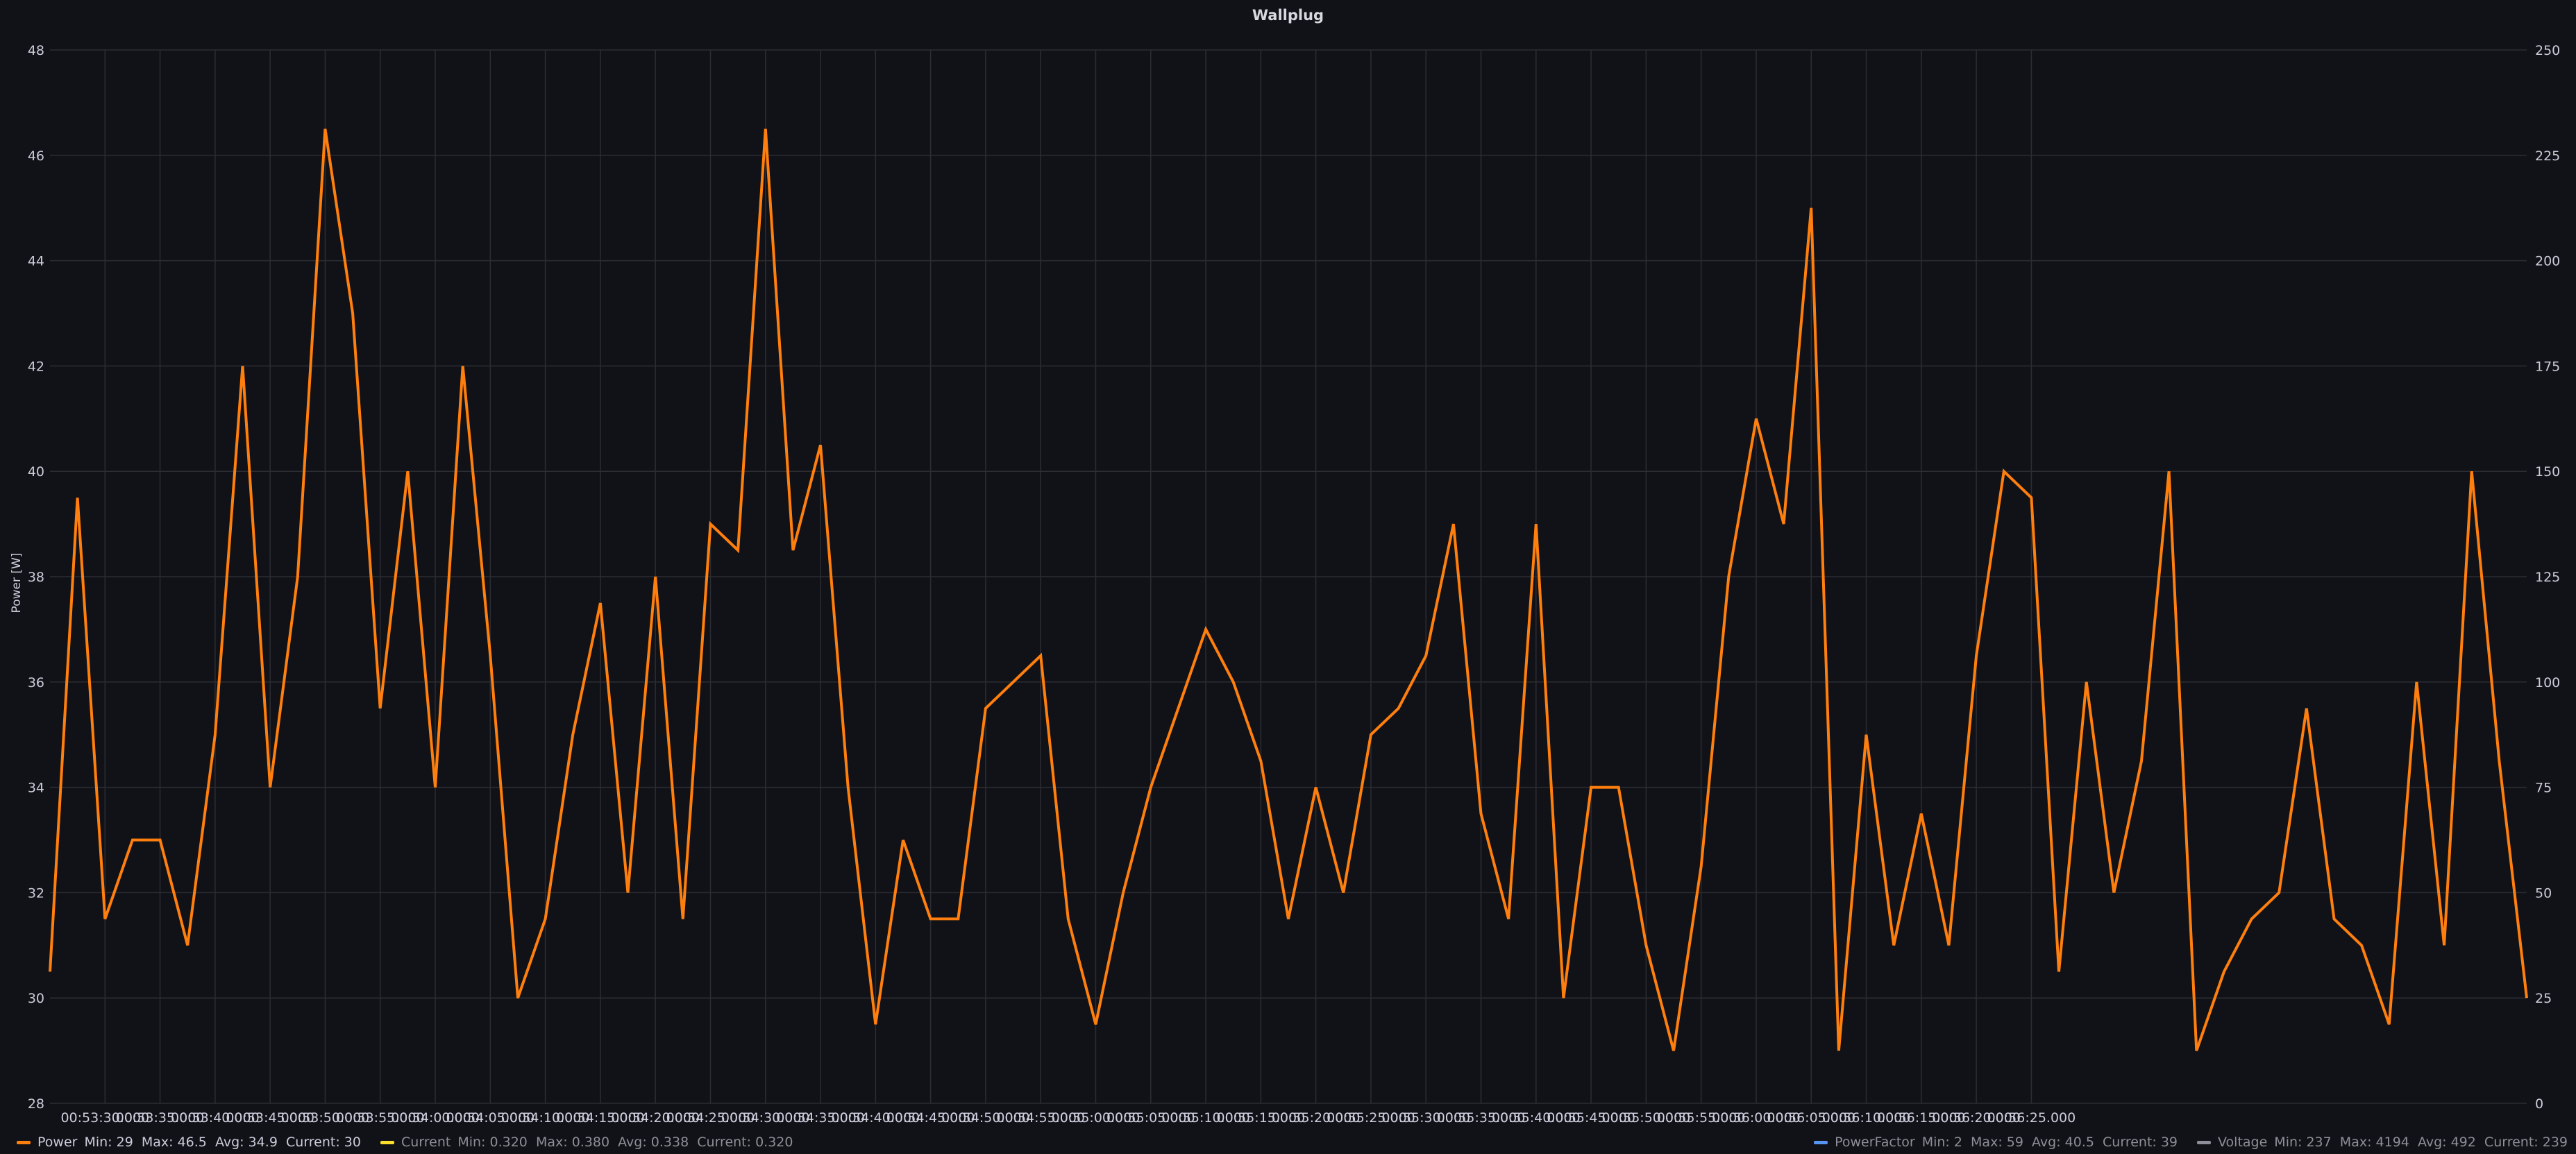 This screenshot has height=1154, width=2576. Describe the element at coordinates (36, 789) in the screenshot. I see `y-tick-label: 34` at that location.